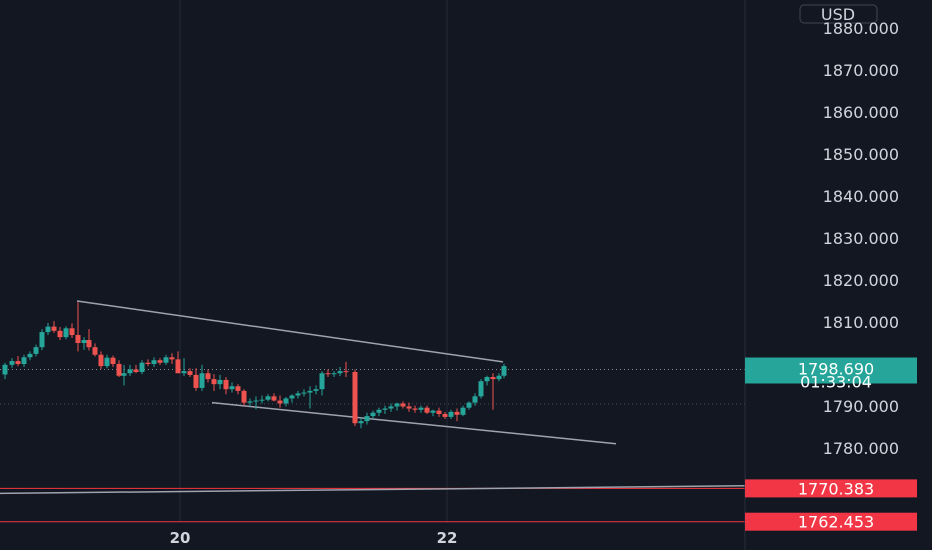 The image size is (932, 550). What do you see at coordinates (861, 406) in the screenshot?
I see `y-tick-label: 1790.000` at bounding box center [861, 406].